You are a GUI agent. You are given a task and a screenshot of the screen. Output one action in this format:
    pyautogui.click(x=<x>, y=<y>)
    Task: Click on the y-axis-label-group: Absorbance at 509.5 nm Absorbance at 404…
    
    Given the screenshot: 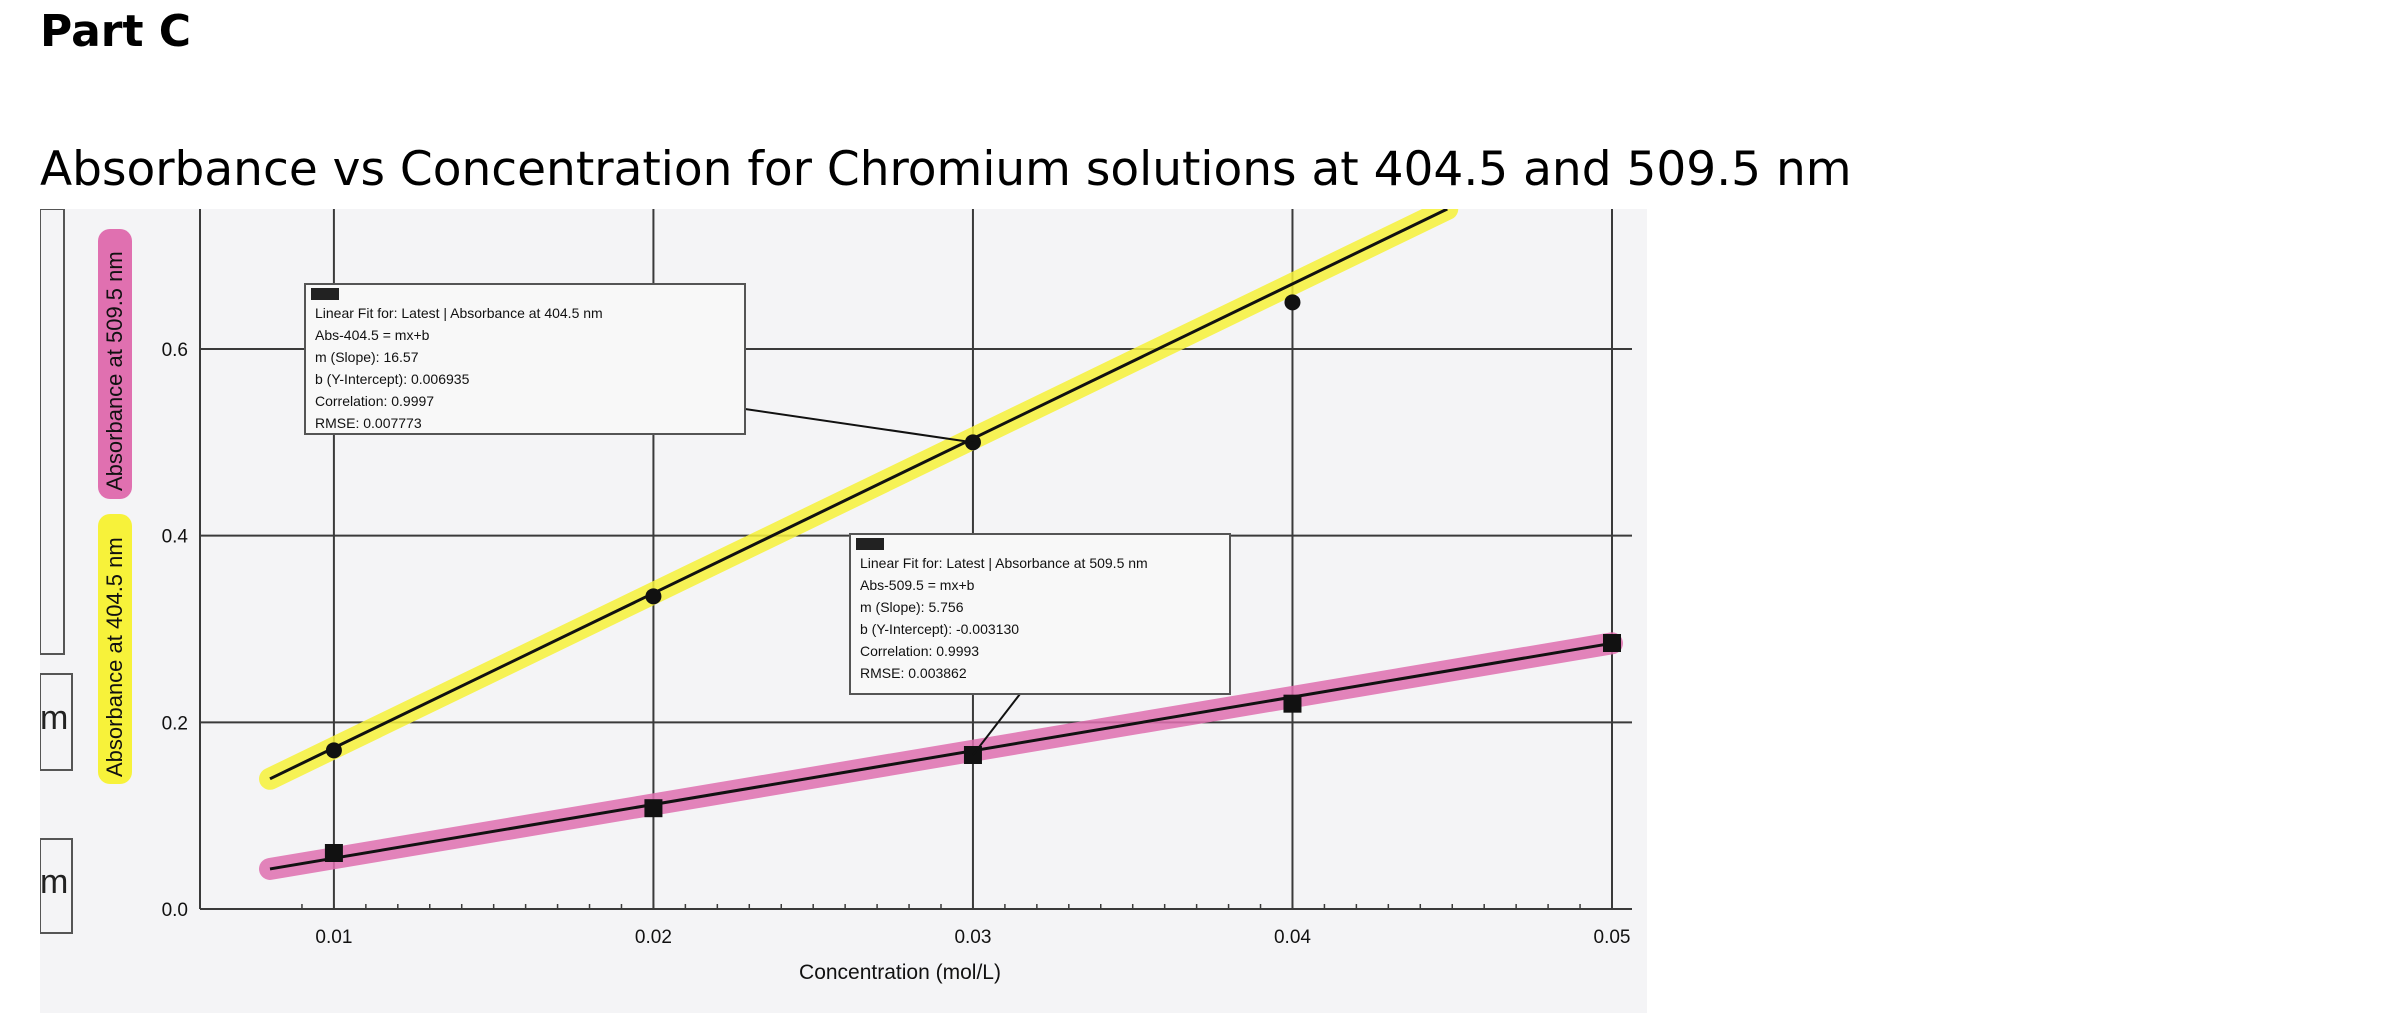 What is the action you would take?
    pyautogui.click(x=115, y=506)
    